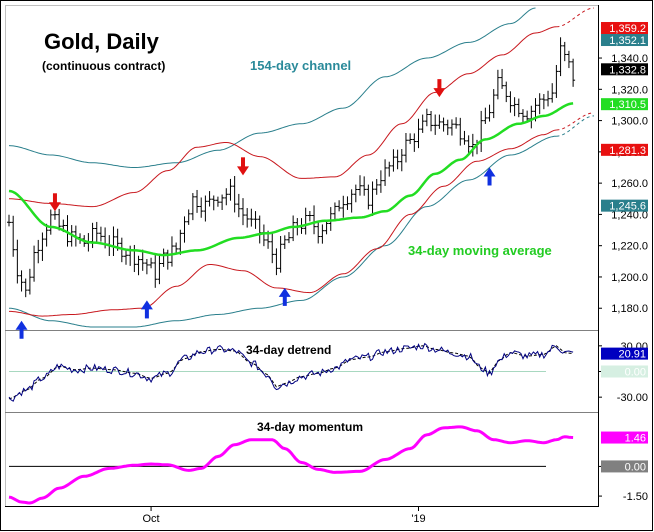 The image size is (654, 532). What do you see at coordinates (632, 355) in the screenshot?
I see `value-tag-label: 20.91` at bounding box center [632, 355].